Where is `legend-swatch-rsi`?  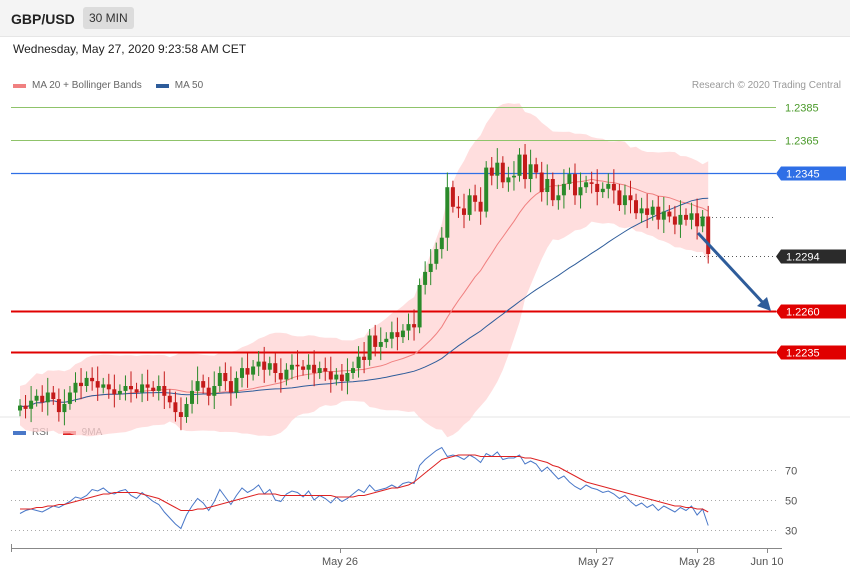 legend-swatch-rsi is located at coordinates (19, 432).